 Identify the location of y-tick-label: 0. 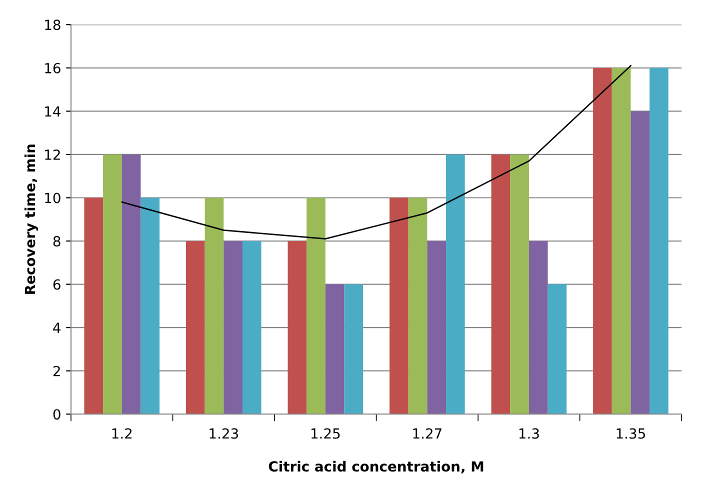
(56, 414).